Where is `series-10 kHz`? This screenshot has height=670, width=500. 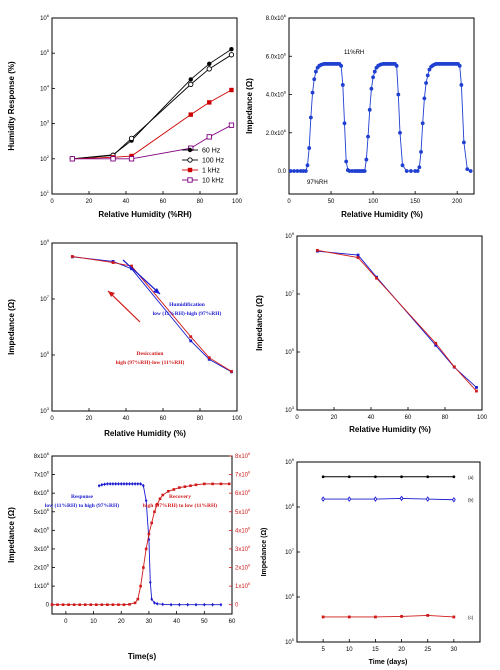
series-10 kHz is located at coordinates (152, 142).